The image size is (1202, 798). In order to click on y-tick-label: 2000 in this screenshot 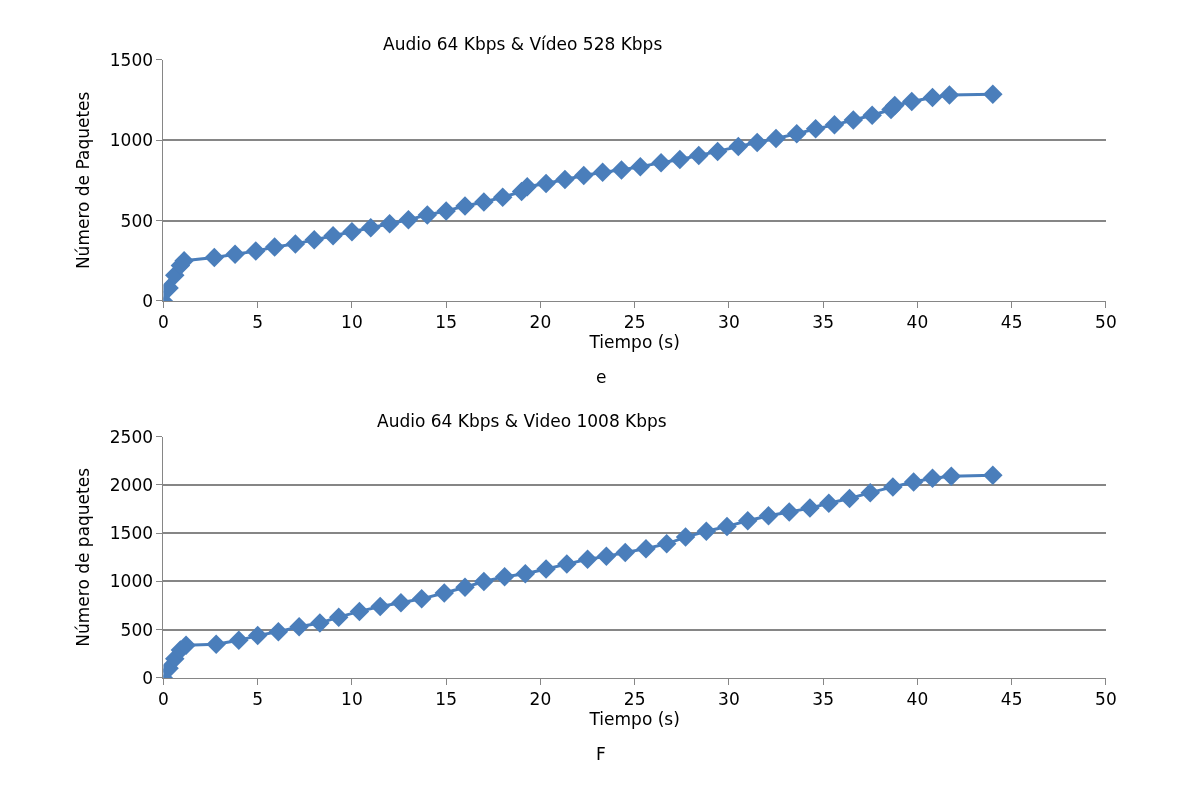, I will do `click(131, 484)`.